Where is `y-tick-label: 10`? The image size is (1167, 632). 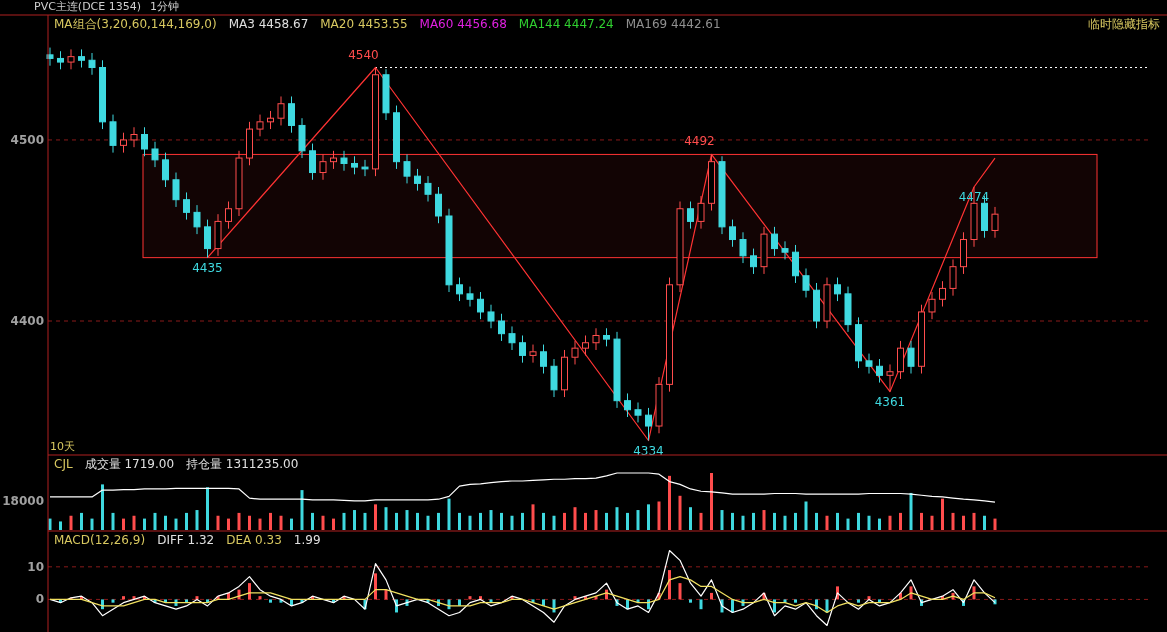 y-tick-label: 10 is located at coordinates (35, 566).